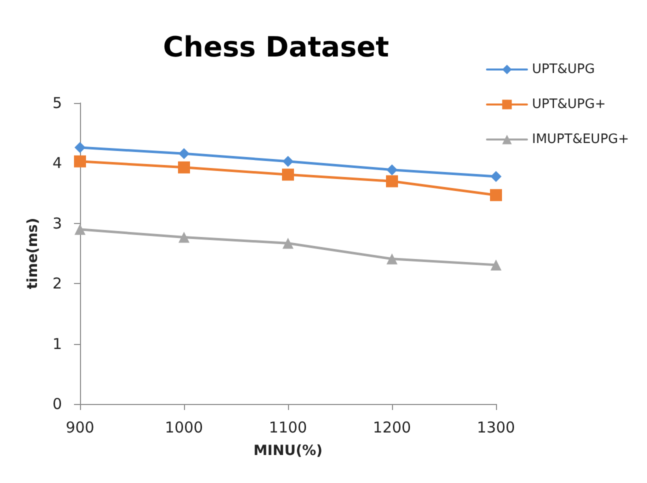 Image resolution: width=647 pixels, height=483 pixels. I want to click on y-tick-label: 0, so click(57, 404).